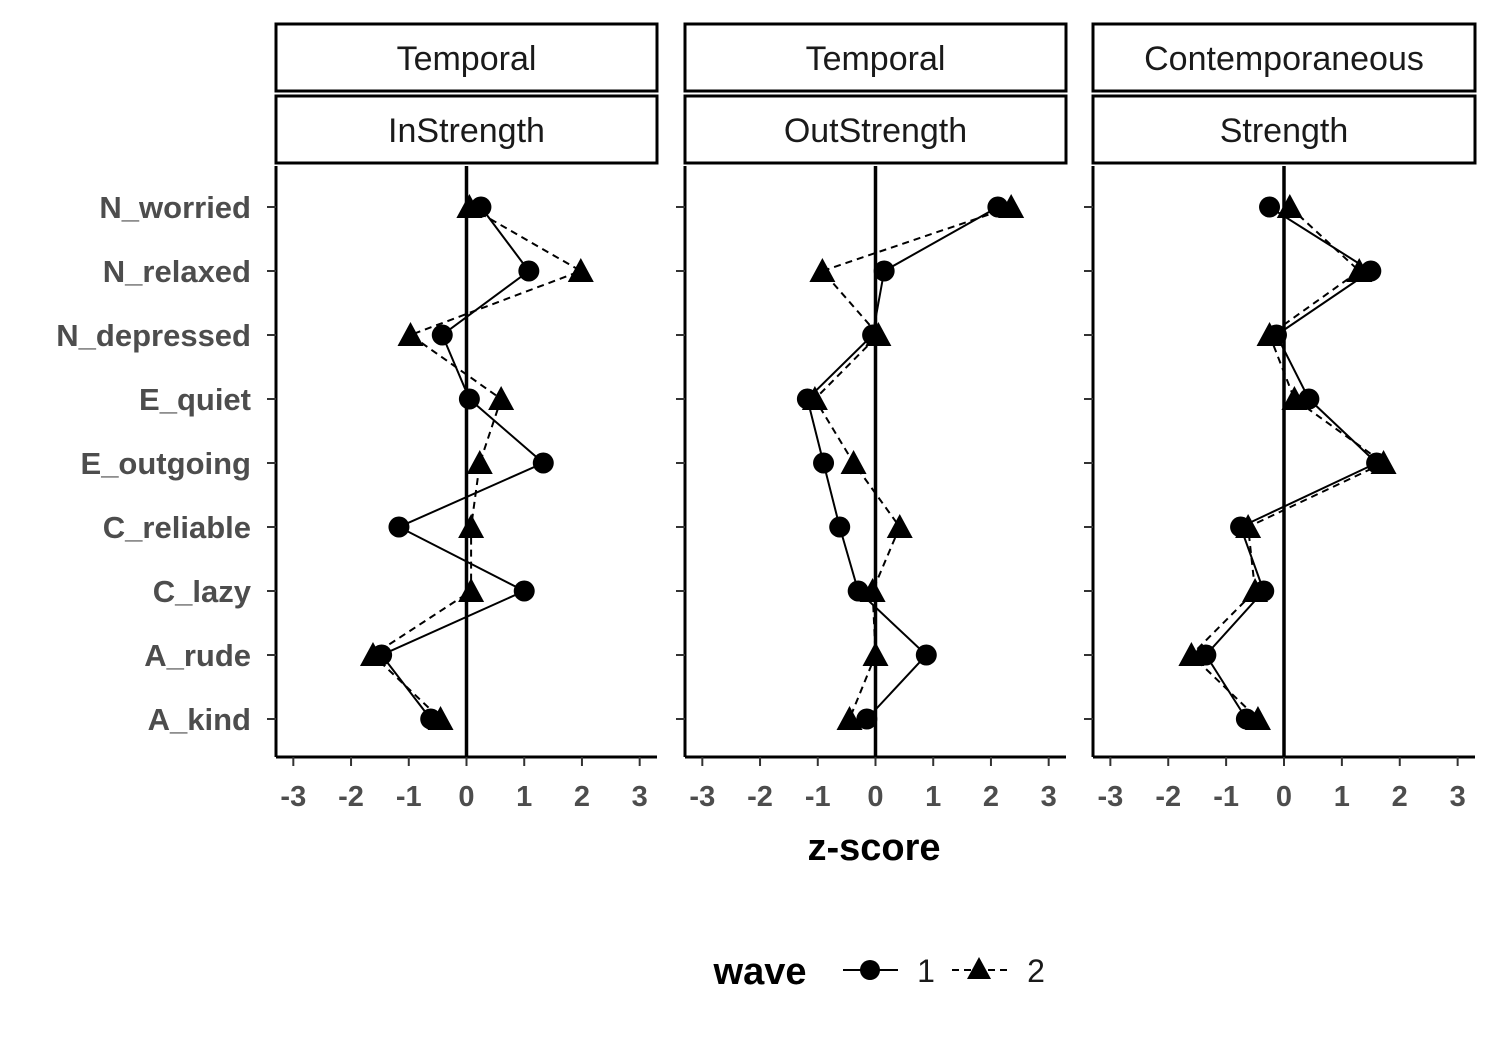 This screenshot has width=1500, height=1050. I want to click on y-tick-label: C_reliable, so click(177, 527).